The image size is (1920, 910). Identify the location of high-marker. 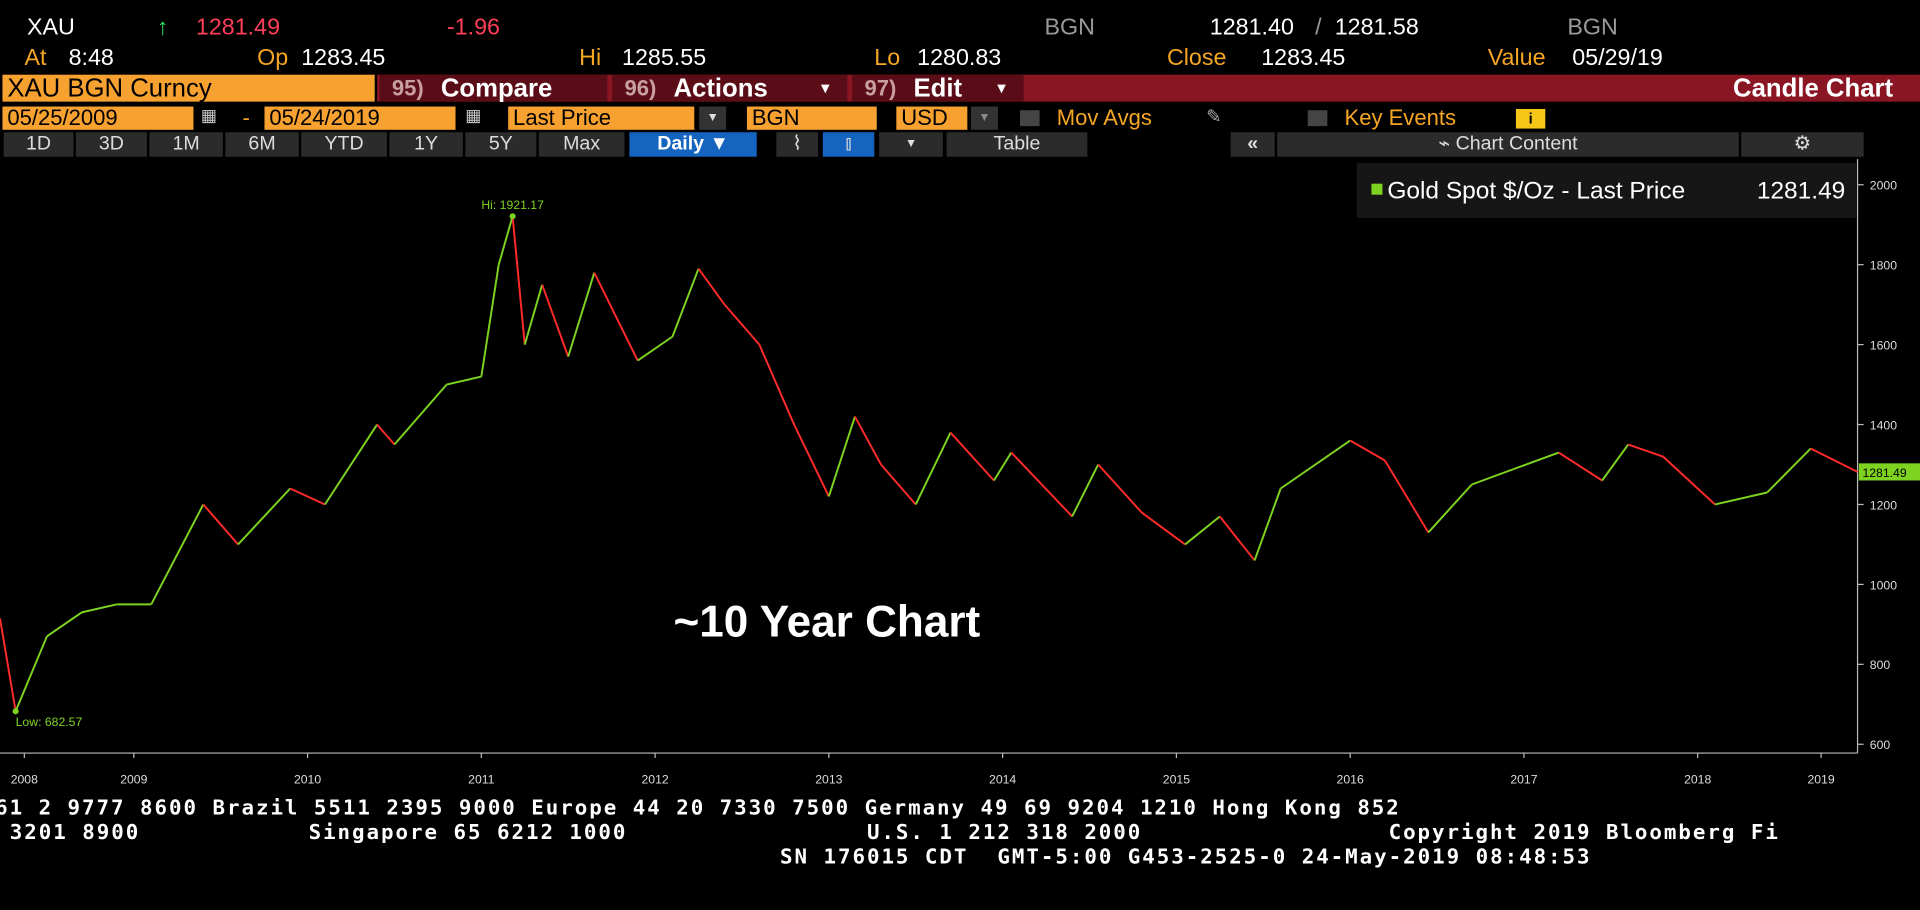
(512, 216).